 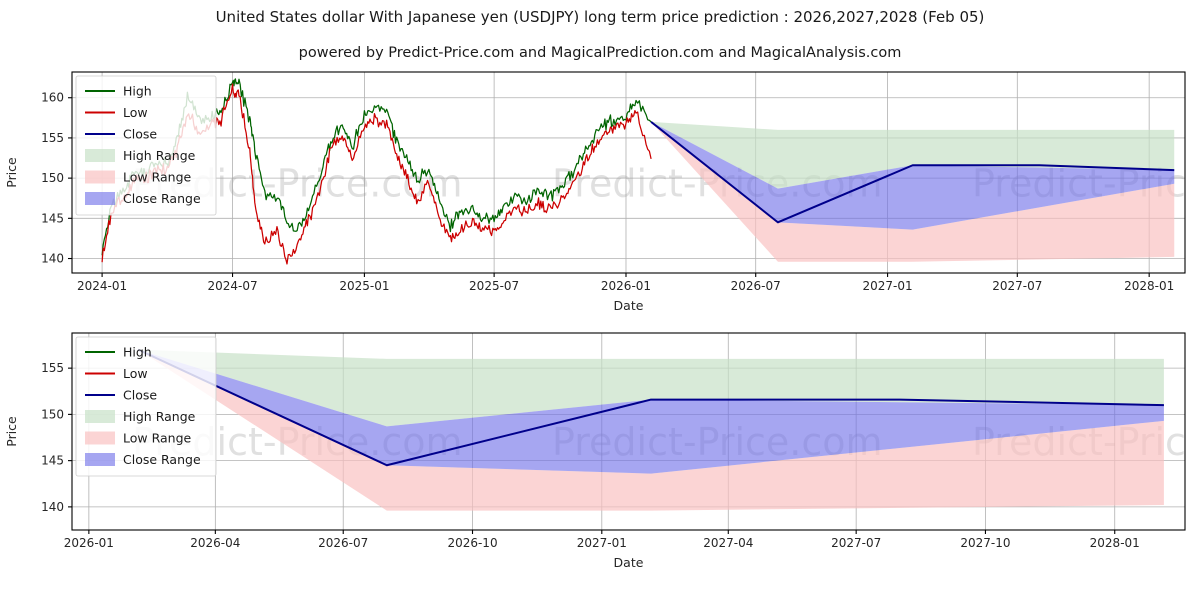 What do you see at coordinates (232, 286) in the screenshot?
I see `x-tick-label: 2024-07` at bounding box center [232, 286].